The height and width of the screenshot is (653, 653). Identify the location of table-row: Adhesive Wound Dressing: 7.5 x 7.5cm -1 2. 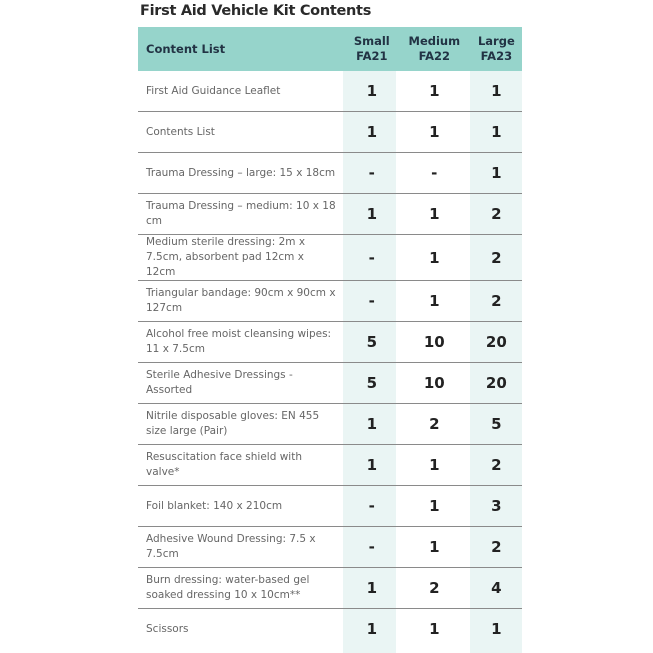
(330, 547).